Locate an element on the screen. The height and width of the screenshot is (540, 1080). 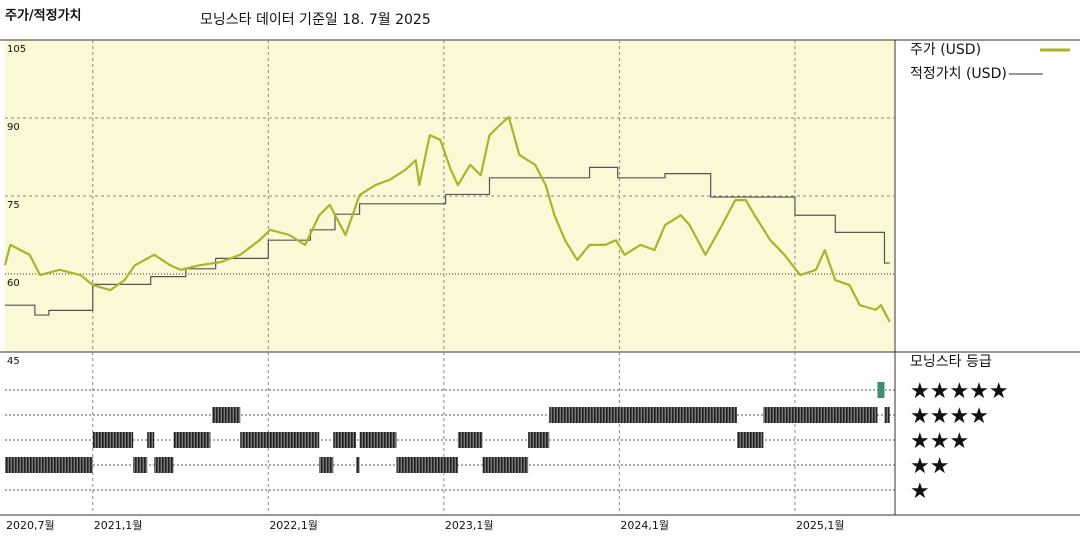
x-tick-label: 2022,1월 is located at coordinates (293, 525).